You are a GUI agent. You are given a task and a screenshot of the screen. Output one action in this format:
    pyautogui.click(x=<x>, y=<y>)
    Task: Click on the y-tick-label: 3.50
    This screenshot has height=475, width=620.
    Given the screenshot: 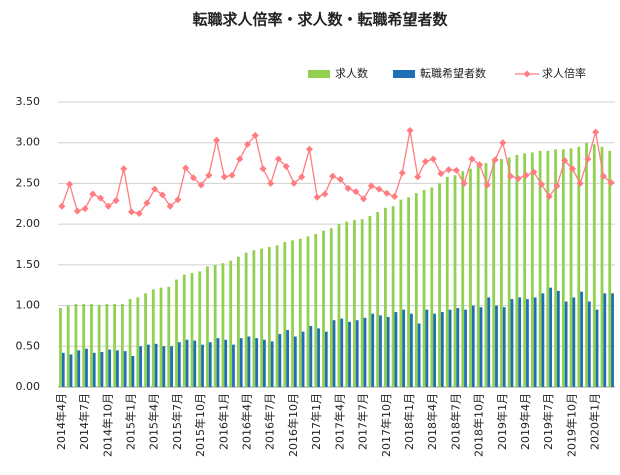 What is the action you would take?
    pyautogui.click(x=28, y=101)
    